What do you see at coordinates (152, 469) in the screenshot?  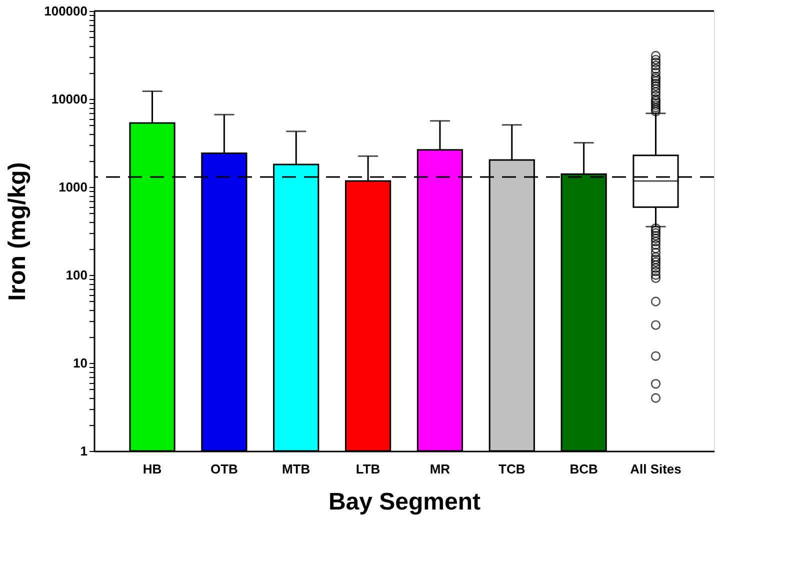 I see `x-tick-label: HB` at bounding box center [152, 469].